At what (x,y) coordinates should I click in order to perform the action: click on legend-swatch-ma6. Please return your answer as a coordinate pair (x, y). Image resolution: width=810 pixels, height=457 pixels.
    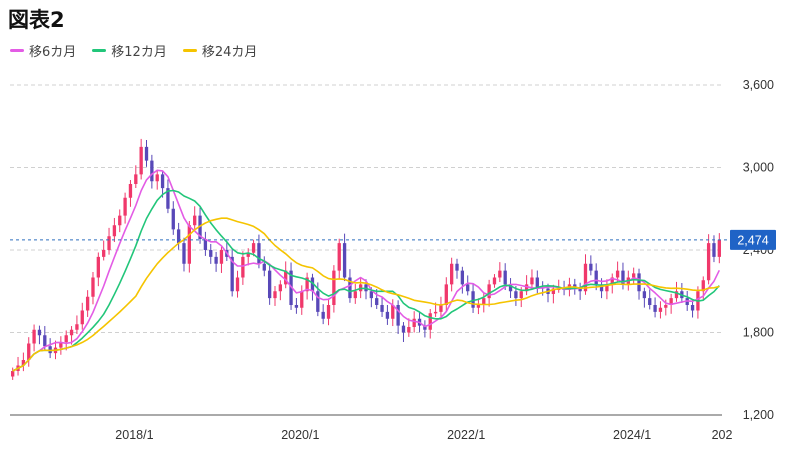
    Looking at the image, I should click on (17, 50).